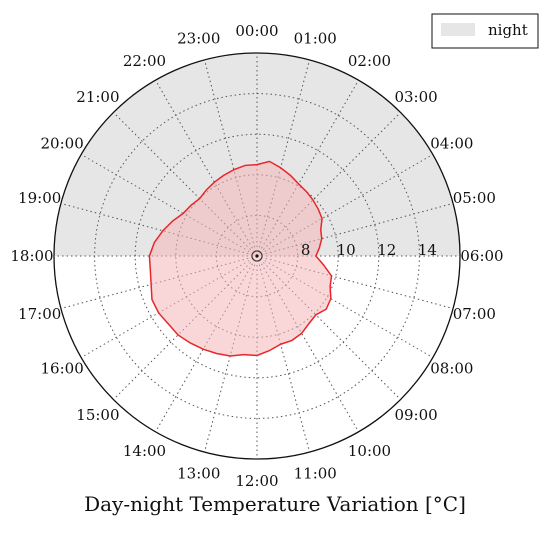 The image size is (550, 534). Describe the element at coordinates (415, 97) in the screenshot. I see `hour-tick-label: 03:00` at that location.